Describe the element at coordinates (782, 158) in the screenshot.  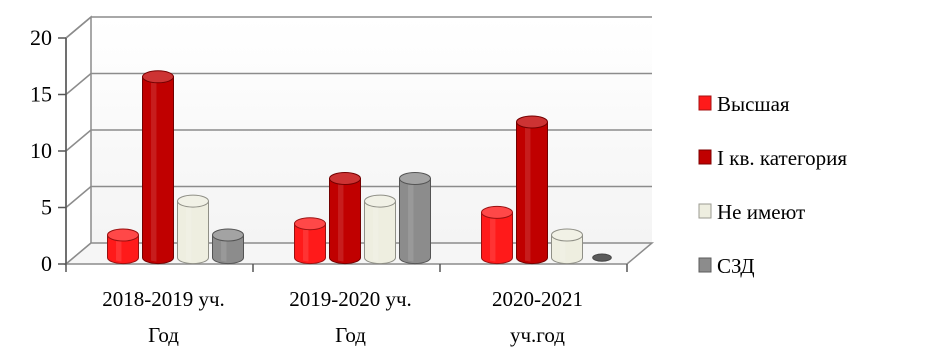
I see `legend-label: I кв. категория` at that location.